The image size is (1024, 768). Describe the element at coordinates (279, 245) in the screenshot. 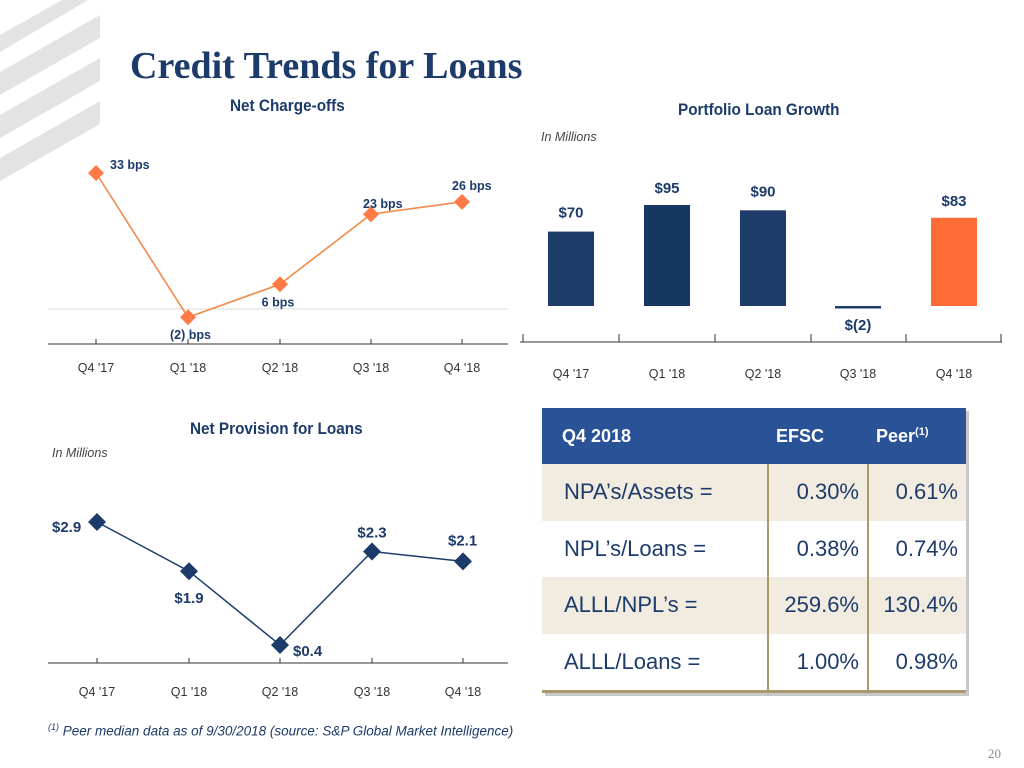

I see `net-charge-offs-line` at that location.